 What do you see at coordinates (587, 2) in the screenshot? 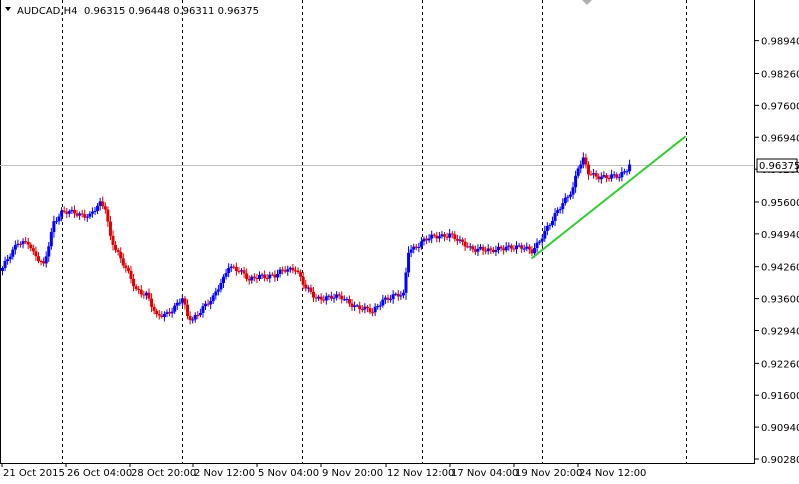
I see `chart-shift-marker-icon` at bounding box center [587, 2].